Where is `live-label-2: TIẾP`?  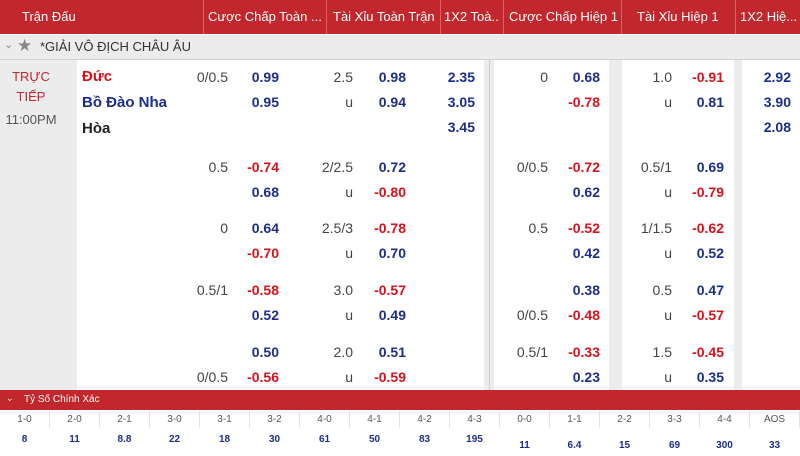 live-label-2: TIẾP is located at coordinates (31, 96).